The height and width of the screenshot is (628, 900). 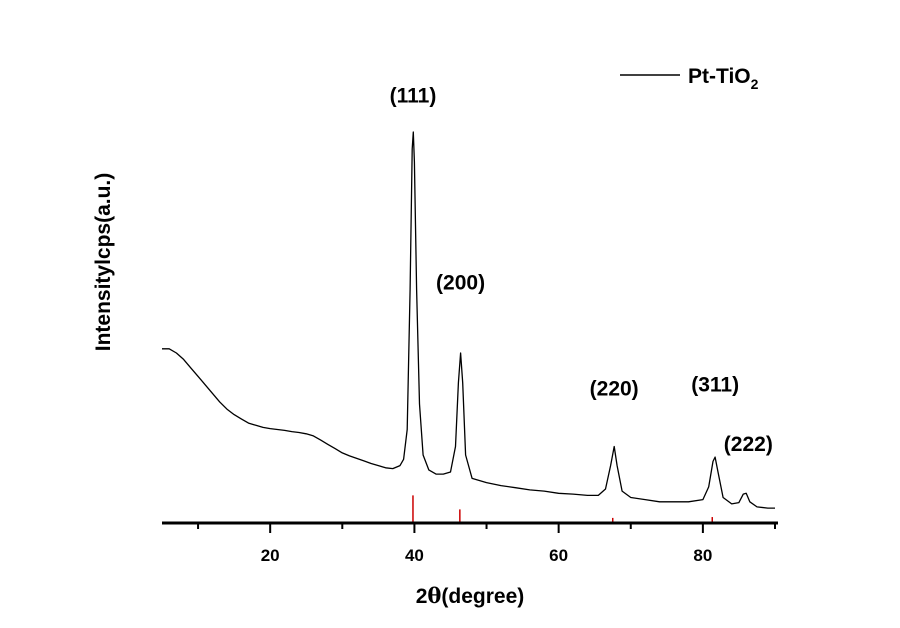 I want to click on peak-label-2: (220), so click(x=614, y=389).